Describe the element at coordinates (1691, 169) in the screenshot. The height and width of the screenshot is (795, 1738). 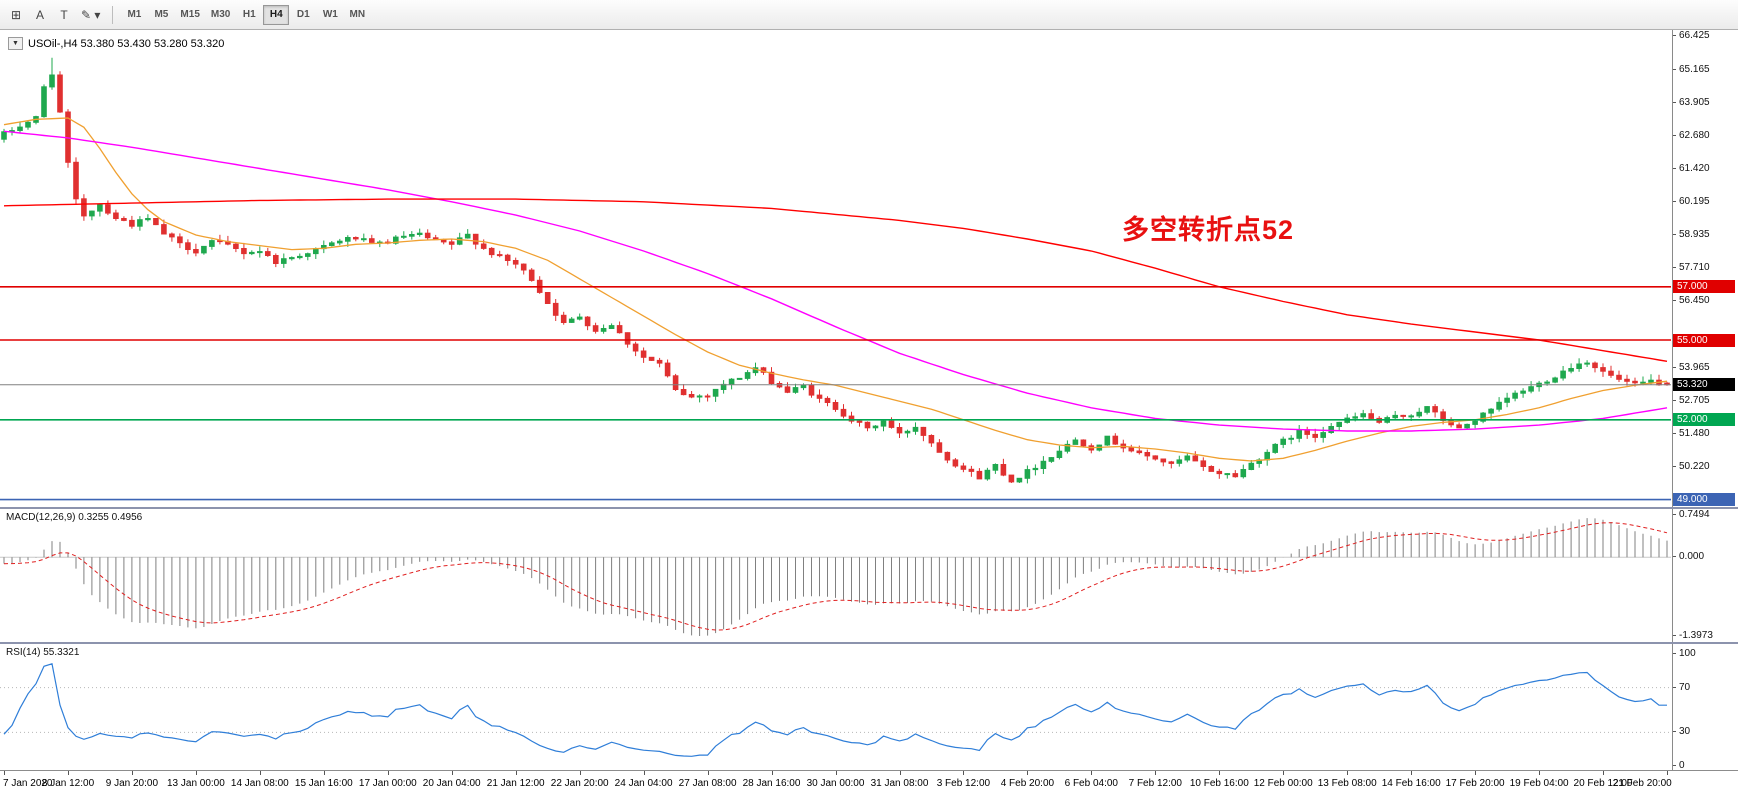
I see `axis-label: 61.420` at that location.